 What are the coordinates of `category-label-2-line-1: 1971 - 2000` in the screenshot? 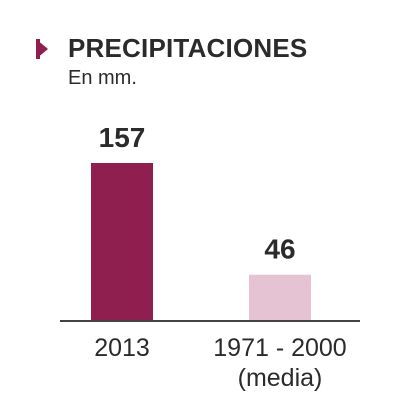 It's located at (279, 348).